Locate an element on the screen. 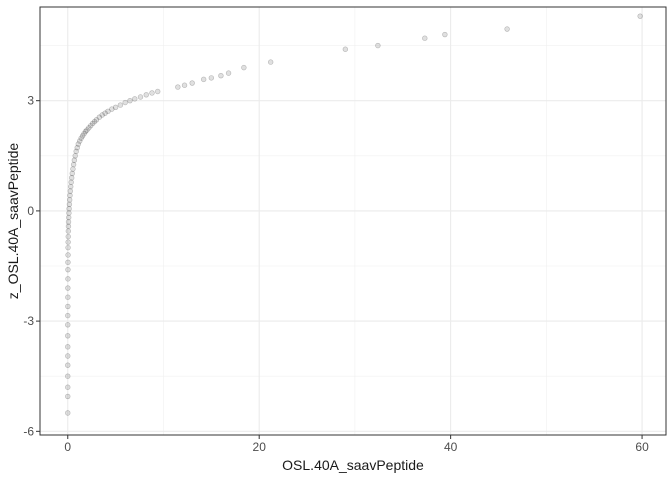 The width and height of the screenshot is (672, 480). x-axis-title: OSL.40A_saavPeptide is located at coordinates (353, 465).